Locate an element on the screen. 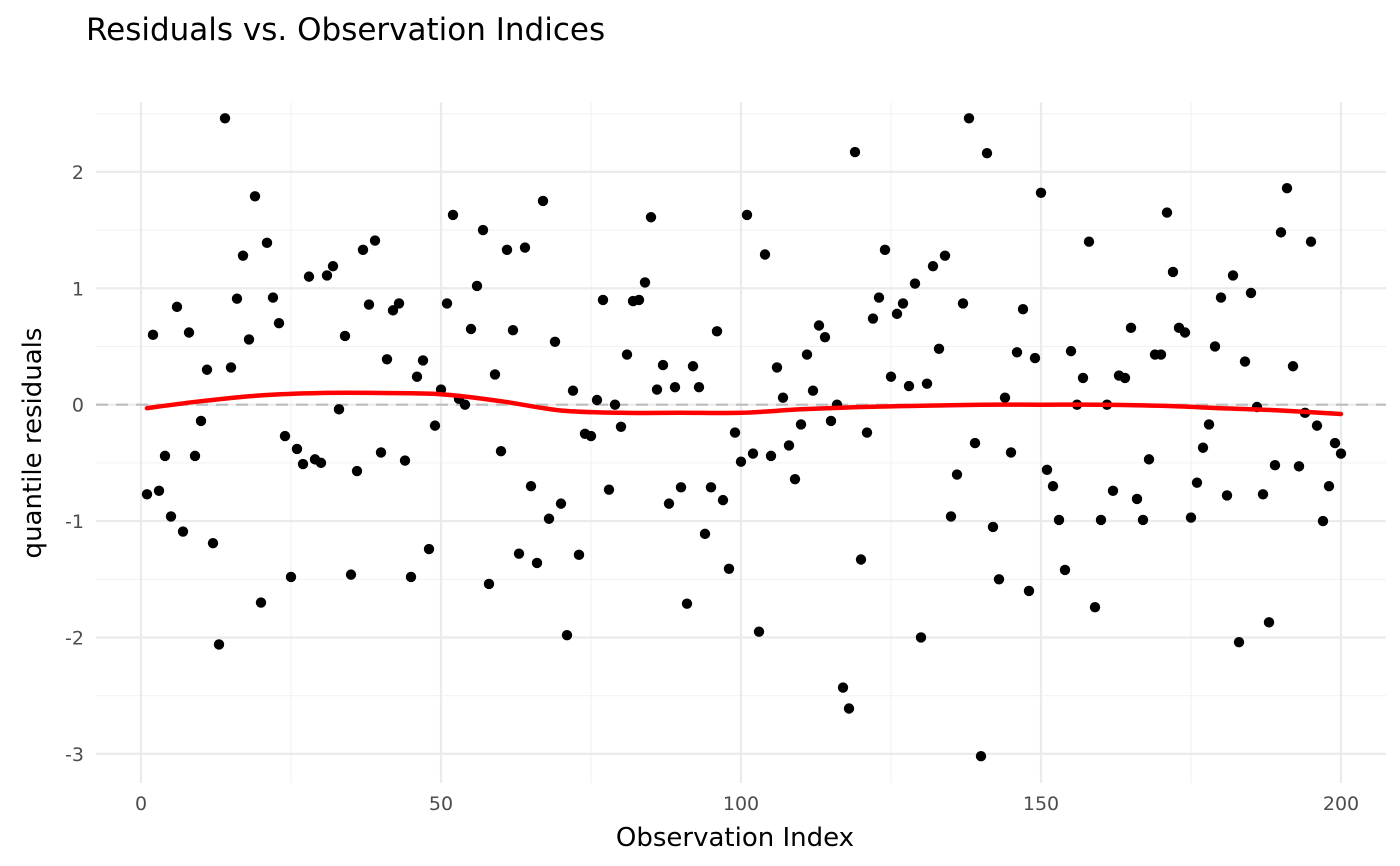 The image size is (1400, 866). y-axis-tick-labels: -3 -2 -1 0 1 2 is located at coordinates (74, 464).